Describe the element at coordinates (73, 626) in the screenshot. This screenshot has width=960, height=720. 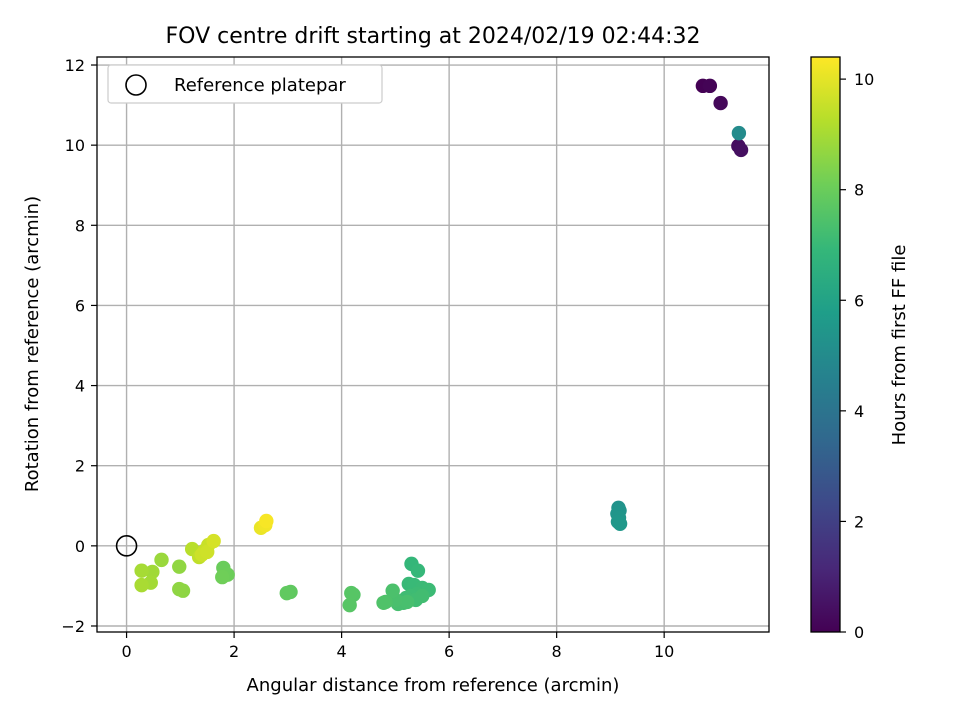
I see `y-tick-label: −2` at that location.